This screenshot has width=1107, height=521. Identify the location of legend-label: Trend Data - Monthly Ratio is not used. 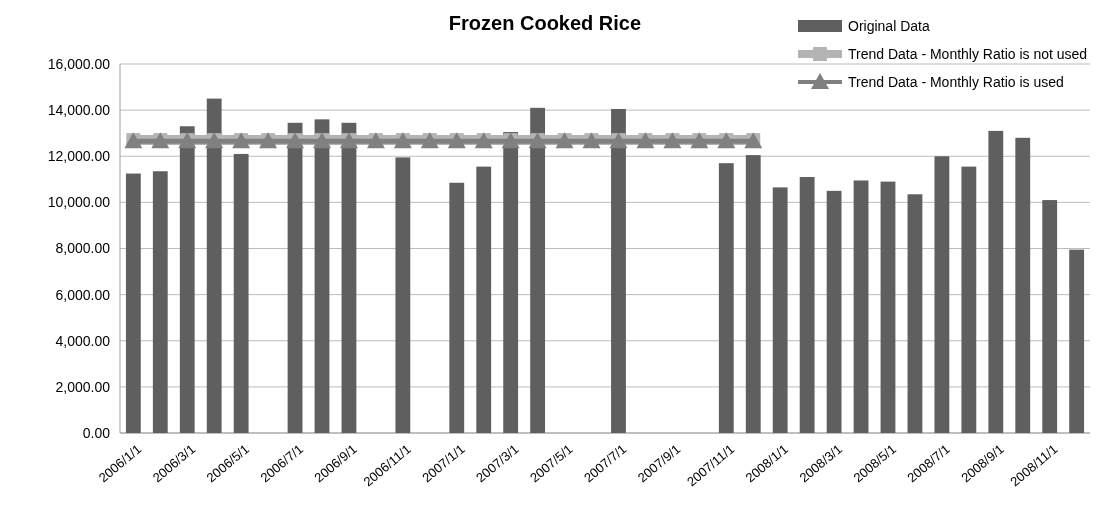
(968, 53).